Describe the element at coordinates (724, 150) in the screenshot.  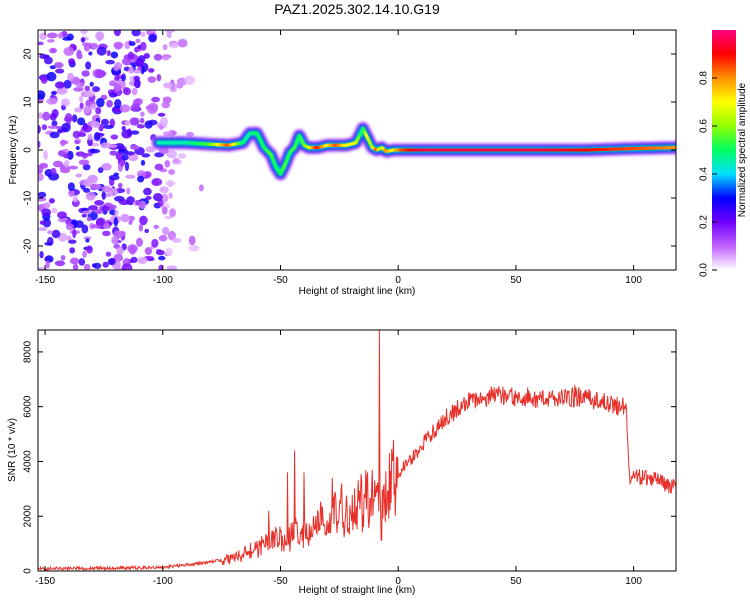
I see `colorbar-gradient` at that location.